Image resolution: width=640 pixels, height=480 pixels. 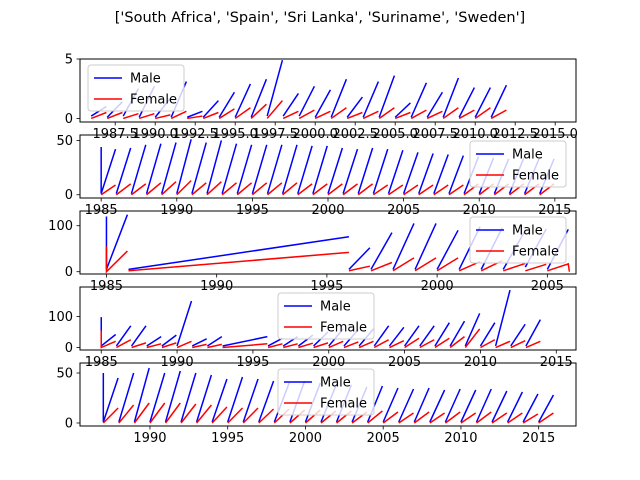 I want to click on x-tick-label: 2010, so click(x=460, y=438).